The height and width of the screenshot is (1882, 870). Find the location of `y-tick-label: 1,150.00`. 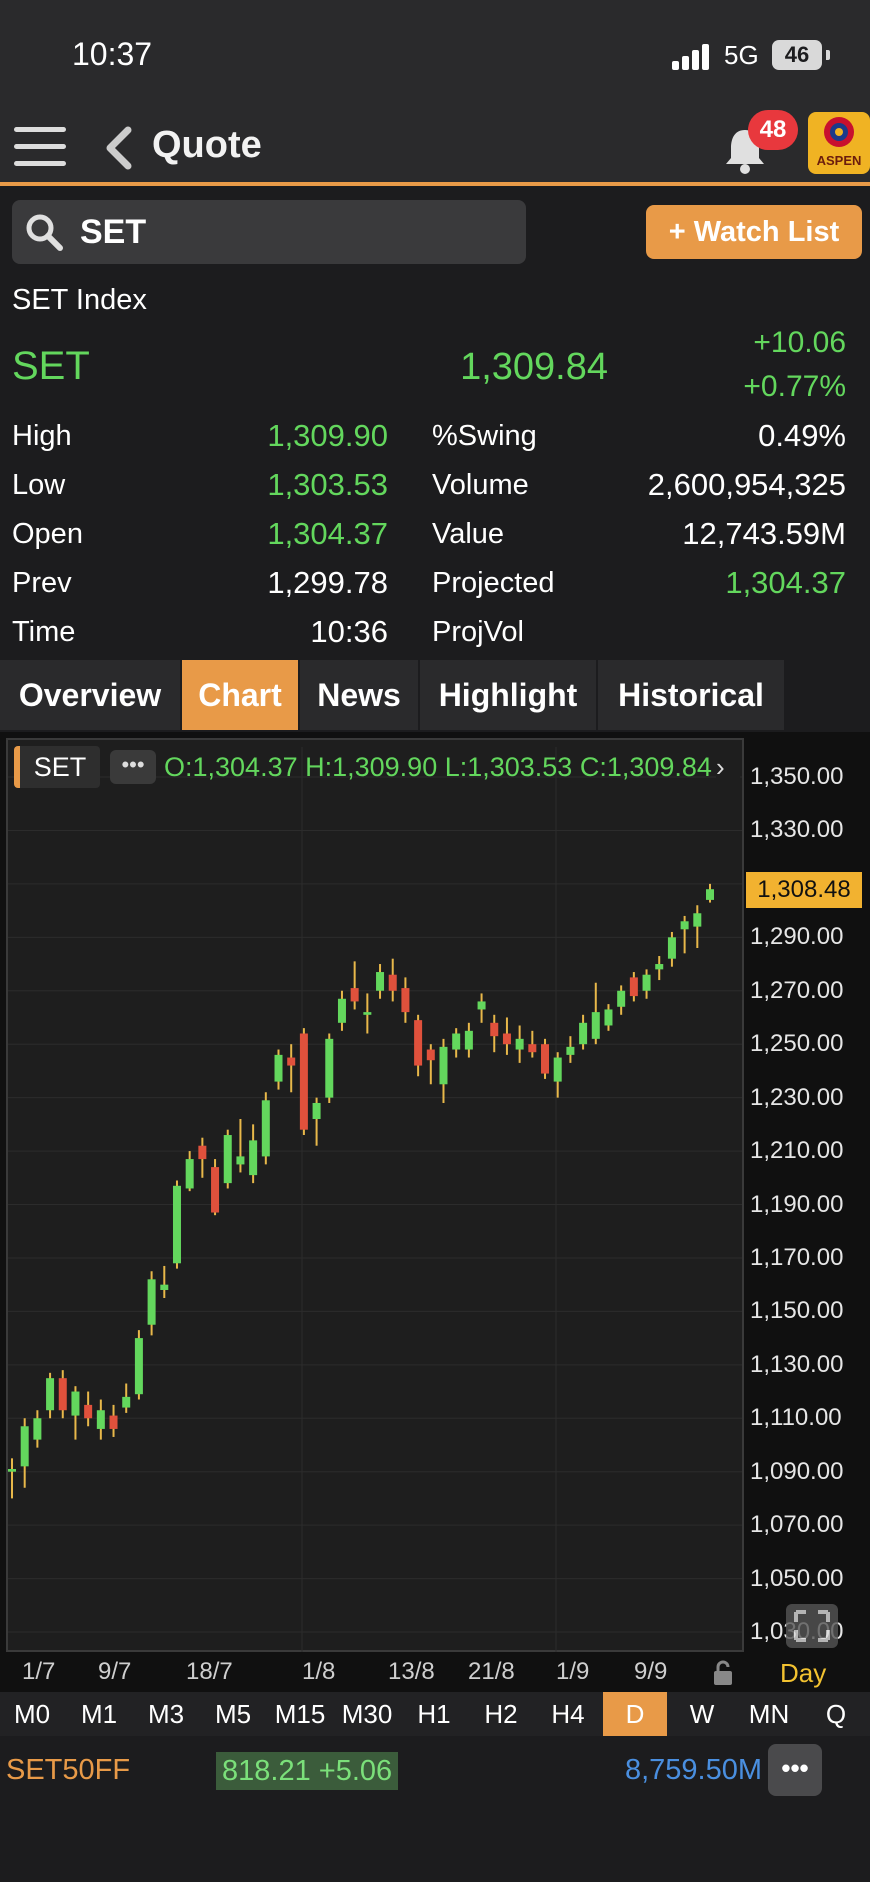

y-tick-label: 1,150.00 is located at coordinates (797, 1311).